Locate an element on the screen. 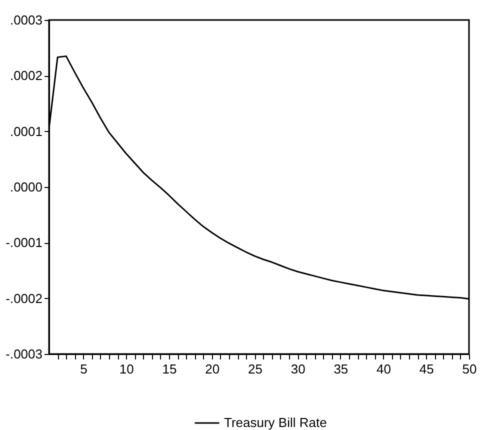 The width and height of the screenshot is (496, 430). y-tick-label: -.0002 is located at coordinates (24, 298).